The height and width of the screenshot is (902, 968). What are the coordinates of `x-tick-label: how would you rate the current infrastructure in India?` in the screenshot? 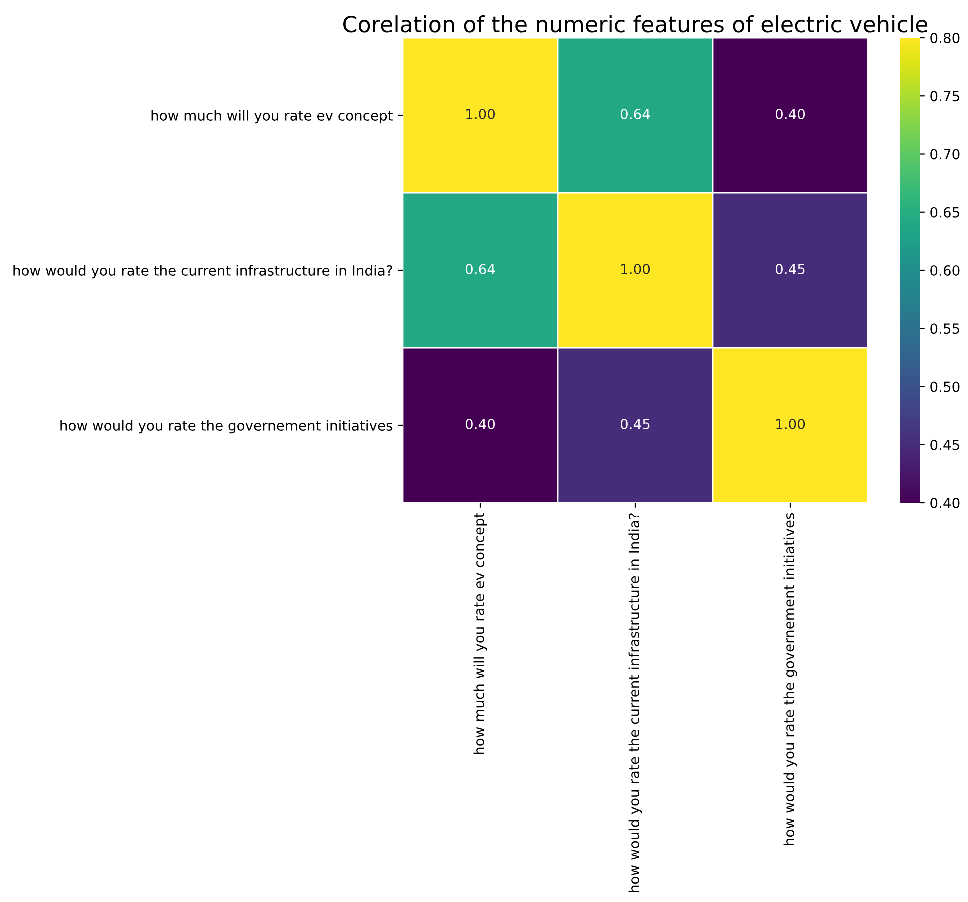 It's located at (635, 703).